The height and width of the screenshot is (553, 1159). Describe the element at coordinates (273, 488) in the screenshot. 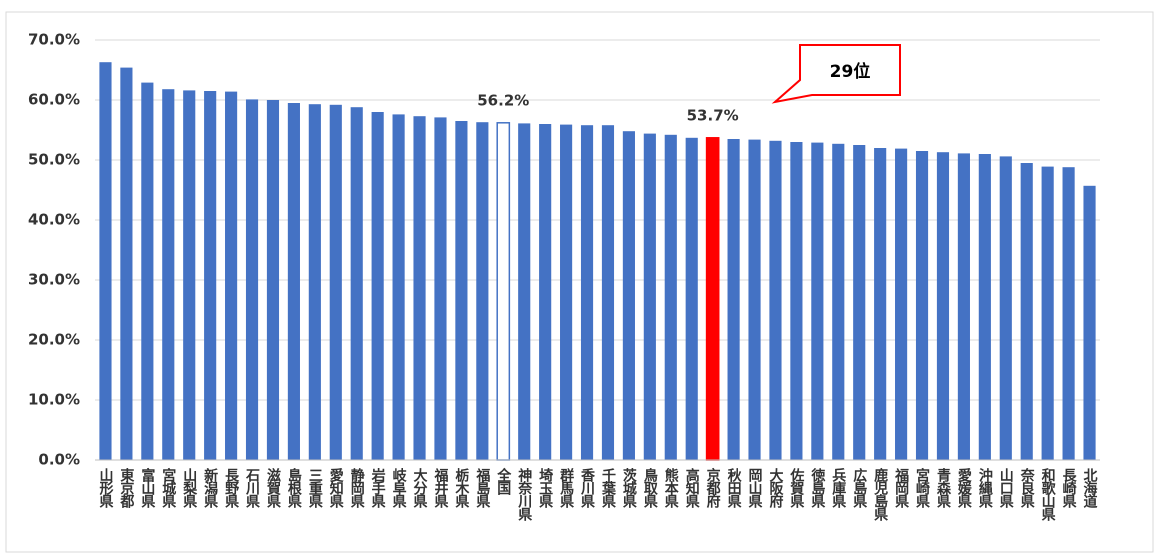

I see `x-tick-label: 滋賀県` at that location.